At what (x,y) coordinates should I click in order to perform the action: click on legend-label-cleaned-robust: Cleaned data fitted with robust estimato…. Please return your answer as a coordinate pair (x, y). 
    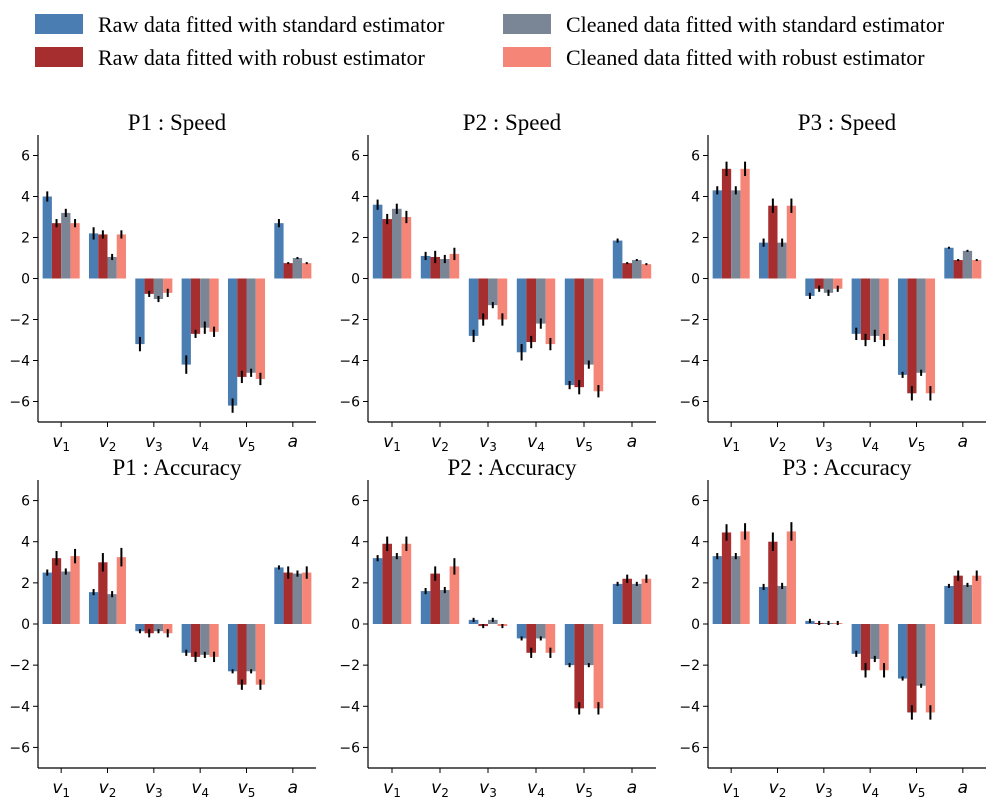
    Looking at the image, I should click on (745, 57).